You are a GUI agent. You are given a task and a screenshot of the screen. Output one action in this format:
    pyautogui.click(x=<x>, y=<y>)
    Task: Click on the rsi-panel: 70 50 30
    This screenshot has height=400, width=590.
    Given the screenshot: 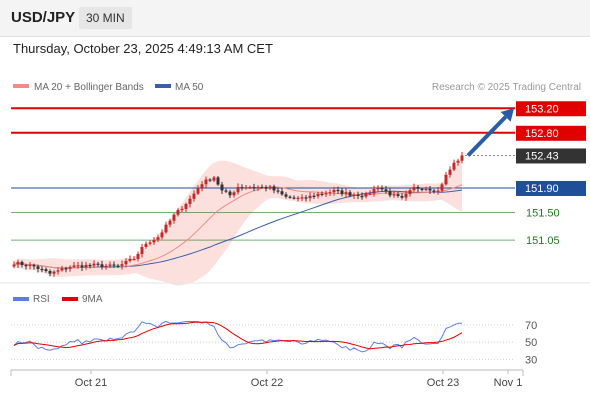 What is the action you would take?
    pyautogui.click(x=274, y=343)
    